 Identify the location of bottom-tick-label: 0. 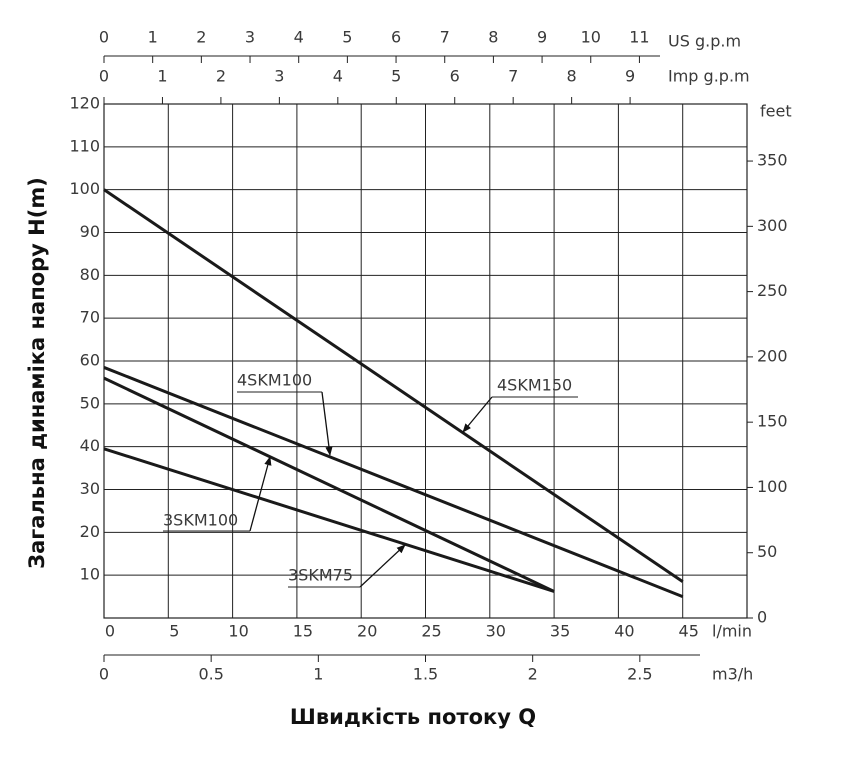
(104, 674).